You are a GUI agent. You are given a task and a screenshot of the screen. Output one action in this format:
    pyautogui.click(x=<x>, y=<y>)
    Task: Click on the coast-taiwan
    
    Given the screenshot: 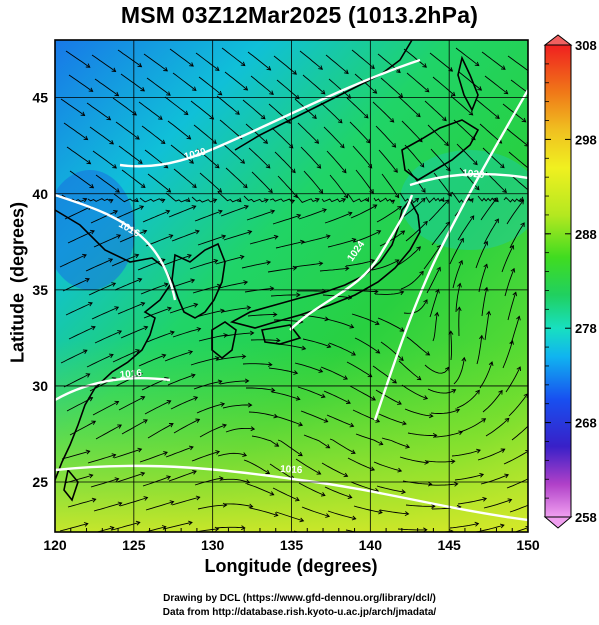 What is the action you would take?
    pyautogui.click(x=71, y=485)
    